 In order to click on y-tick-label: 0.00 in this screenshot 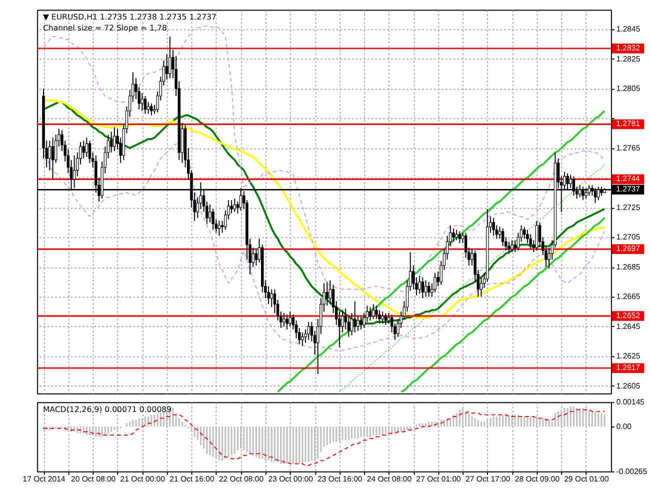, I will do `click(624, 427)`.